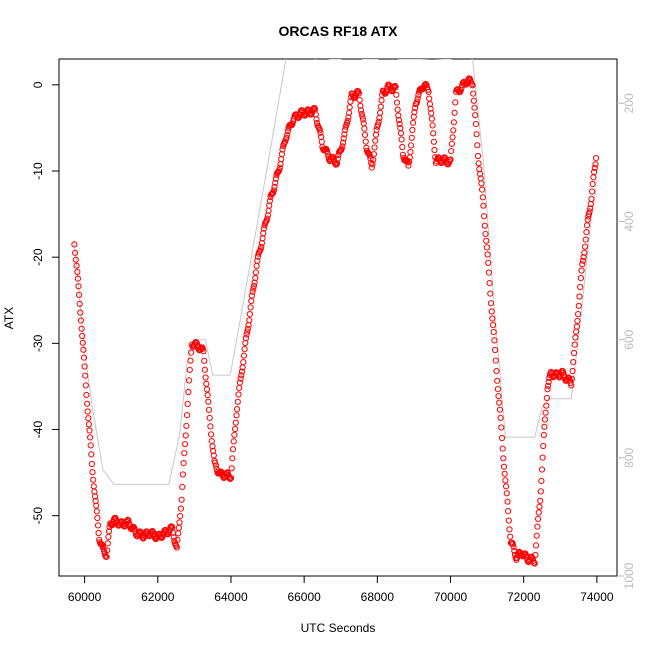  Describe the element at coordinates (38, 343) in the screenshot. I see `y-tick-label: -30` at that location.